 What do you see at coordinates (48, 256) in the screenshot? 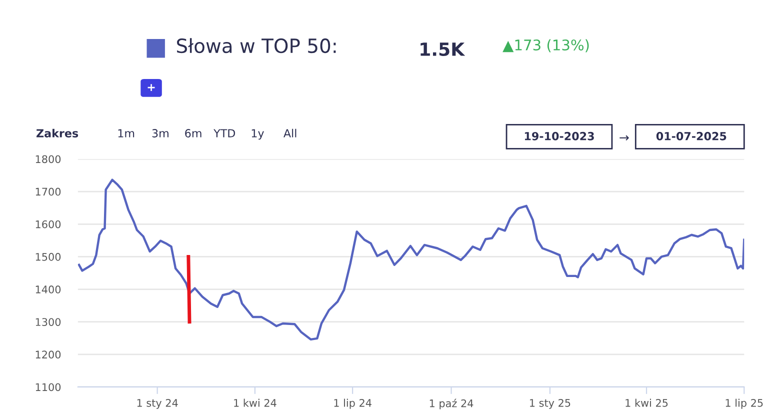
I see `y-tick-label: 1500` at bounding box center [48, 256].